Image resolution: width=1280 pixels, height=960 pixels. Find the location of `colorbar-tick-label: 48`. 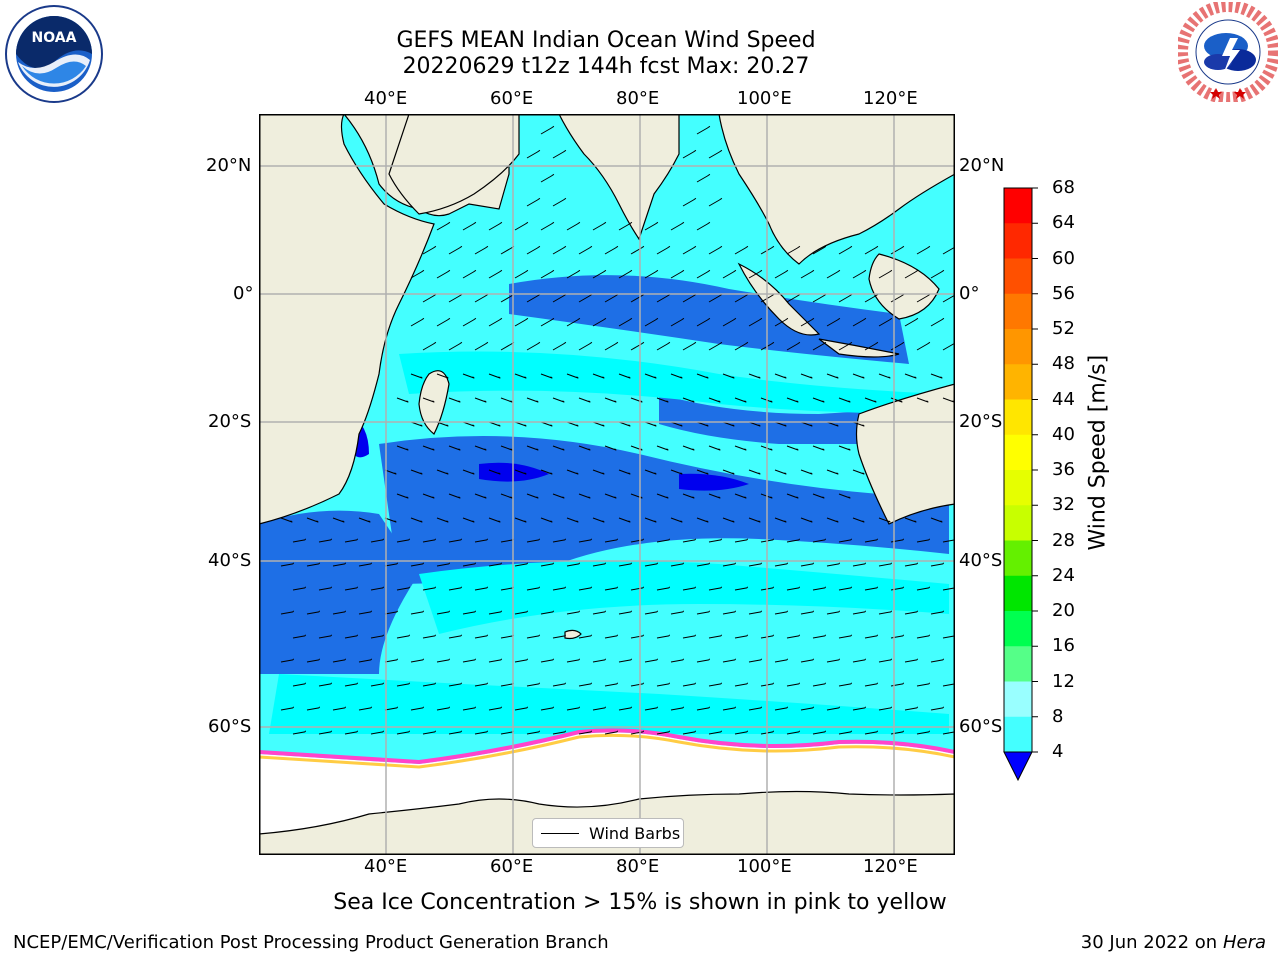

colorbar-tick-label: 48 is located at coordinates (1063, 364).